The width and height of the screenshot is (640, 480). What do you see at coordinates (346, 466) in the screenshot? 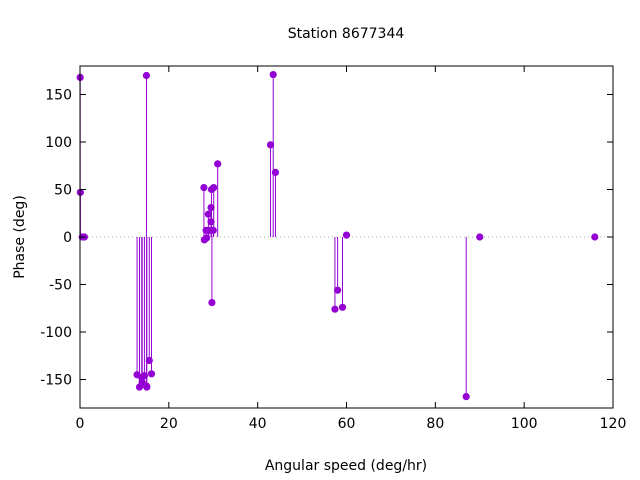
I see `x-axis-title: Angular speed (deg/hr)` at bounding box center [346, 466].